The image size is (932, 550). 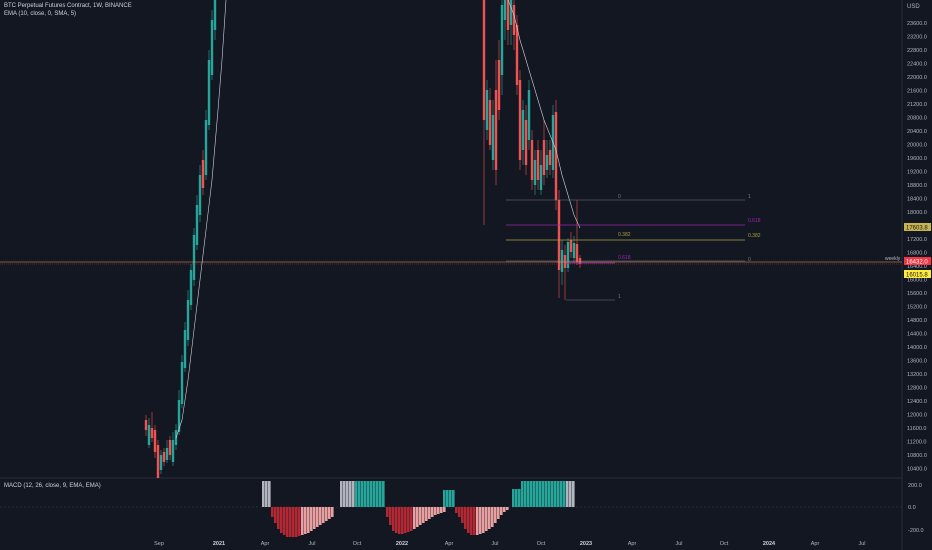 What do you see at coordinates (201, 219) in the screenshot?
I see `ema-line` at bounding box center [201, 219].